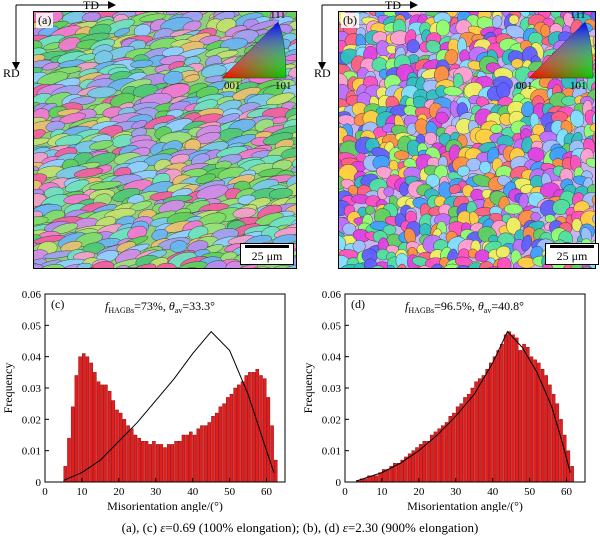 This screenshot has width=600, height=546. What do you see at coordinates (283, 86) in the screenshot?
I see `ipf-101-label-a: 101` at bounding box center [283, 86].